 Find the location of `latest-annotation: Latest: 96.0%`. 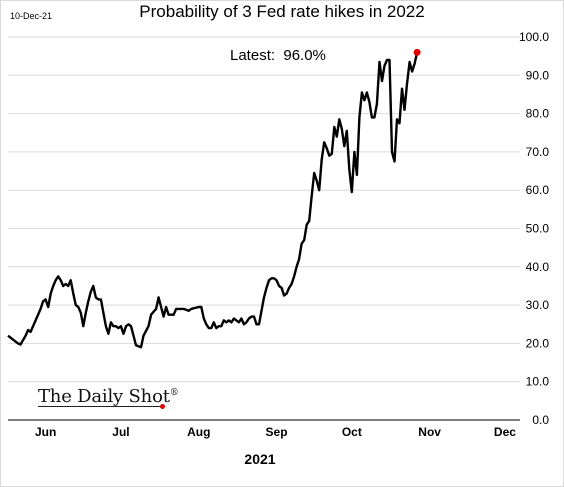

latest-annotation: Latest: 96.0% is located at coordinates (278, 55).